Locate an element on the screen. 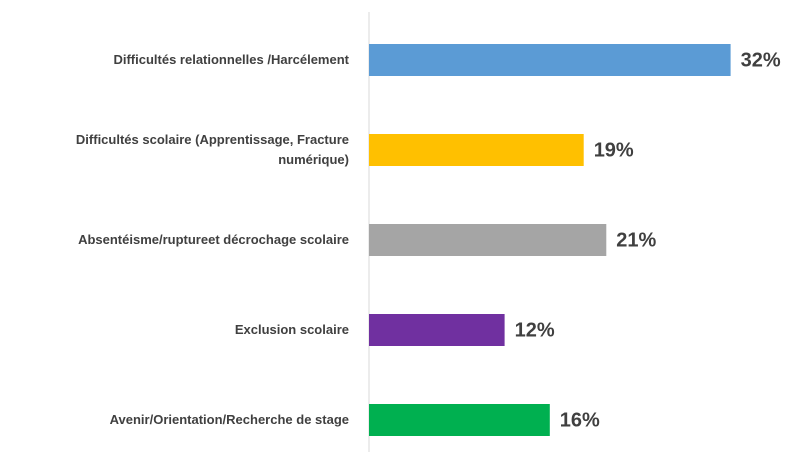 The height and width of the screenshot is (455, 788). category-label: Difficultés relationnelles /Harcélement is located at coordinates (231, 59).